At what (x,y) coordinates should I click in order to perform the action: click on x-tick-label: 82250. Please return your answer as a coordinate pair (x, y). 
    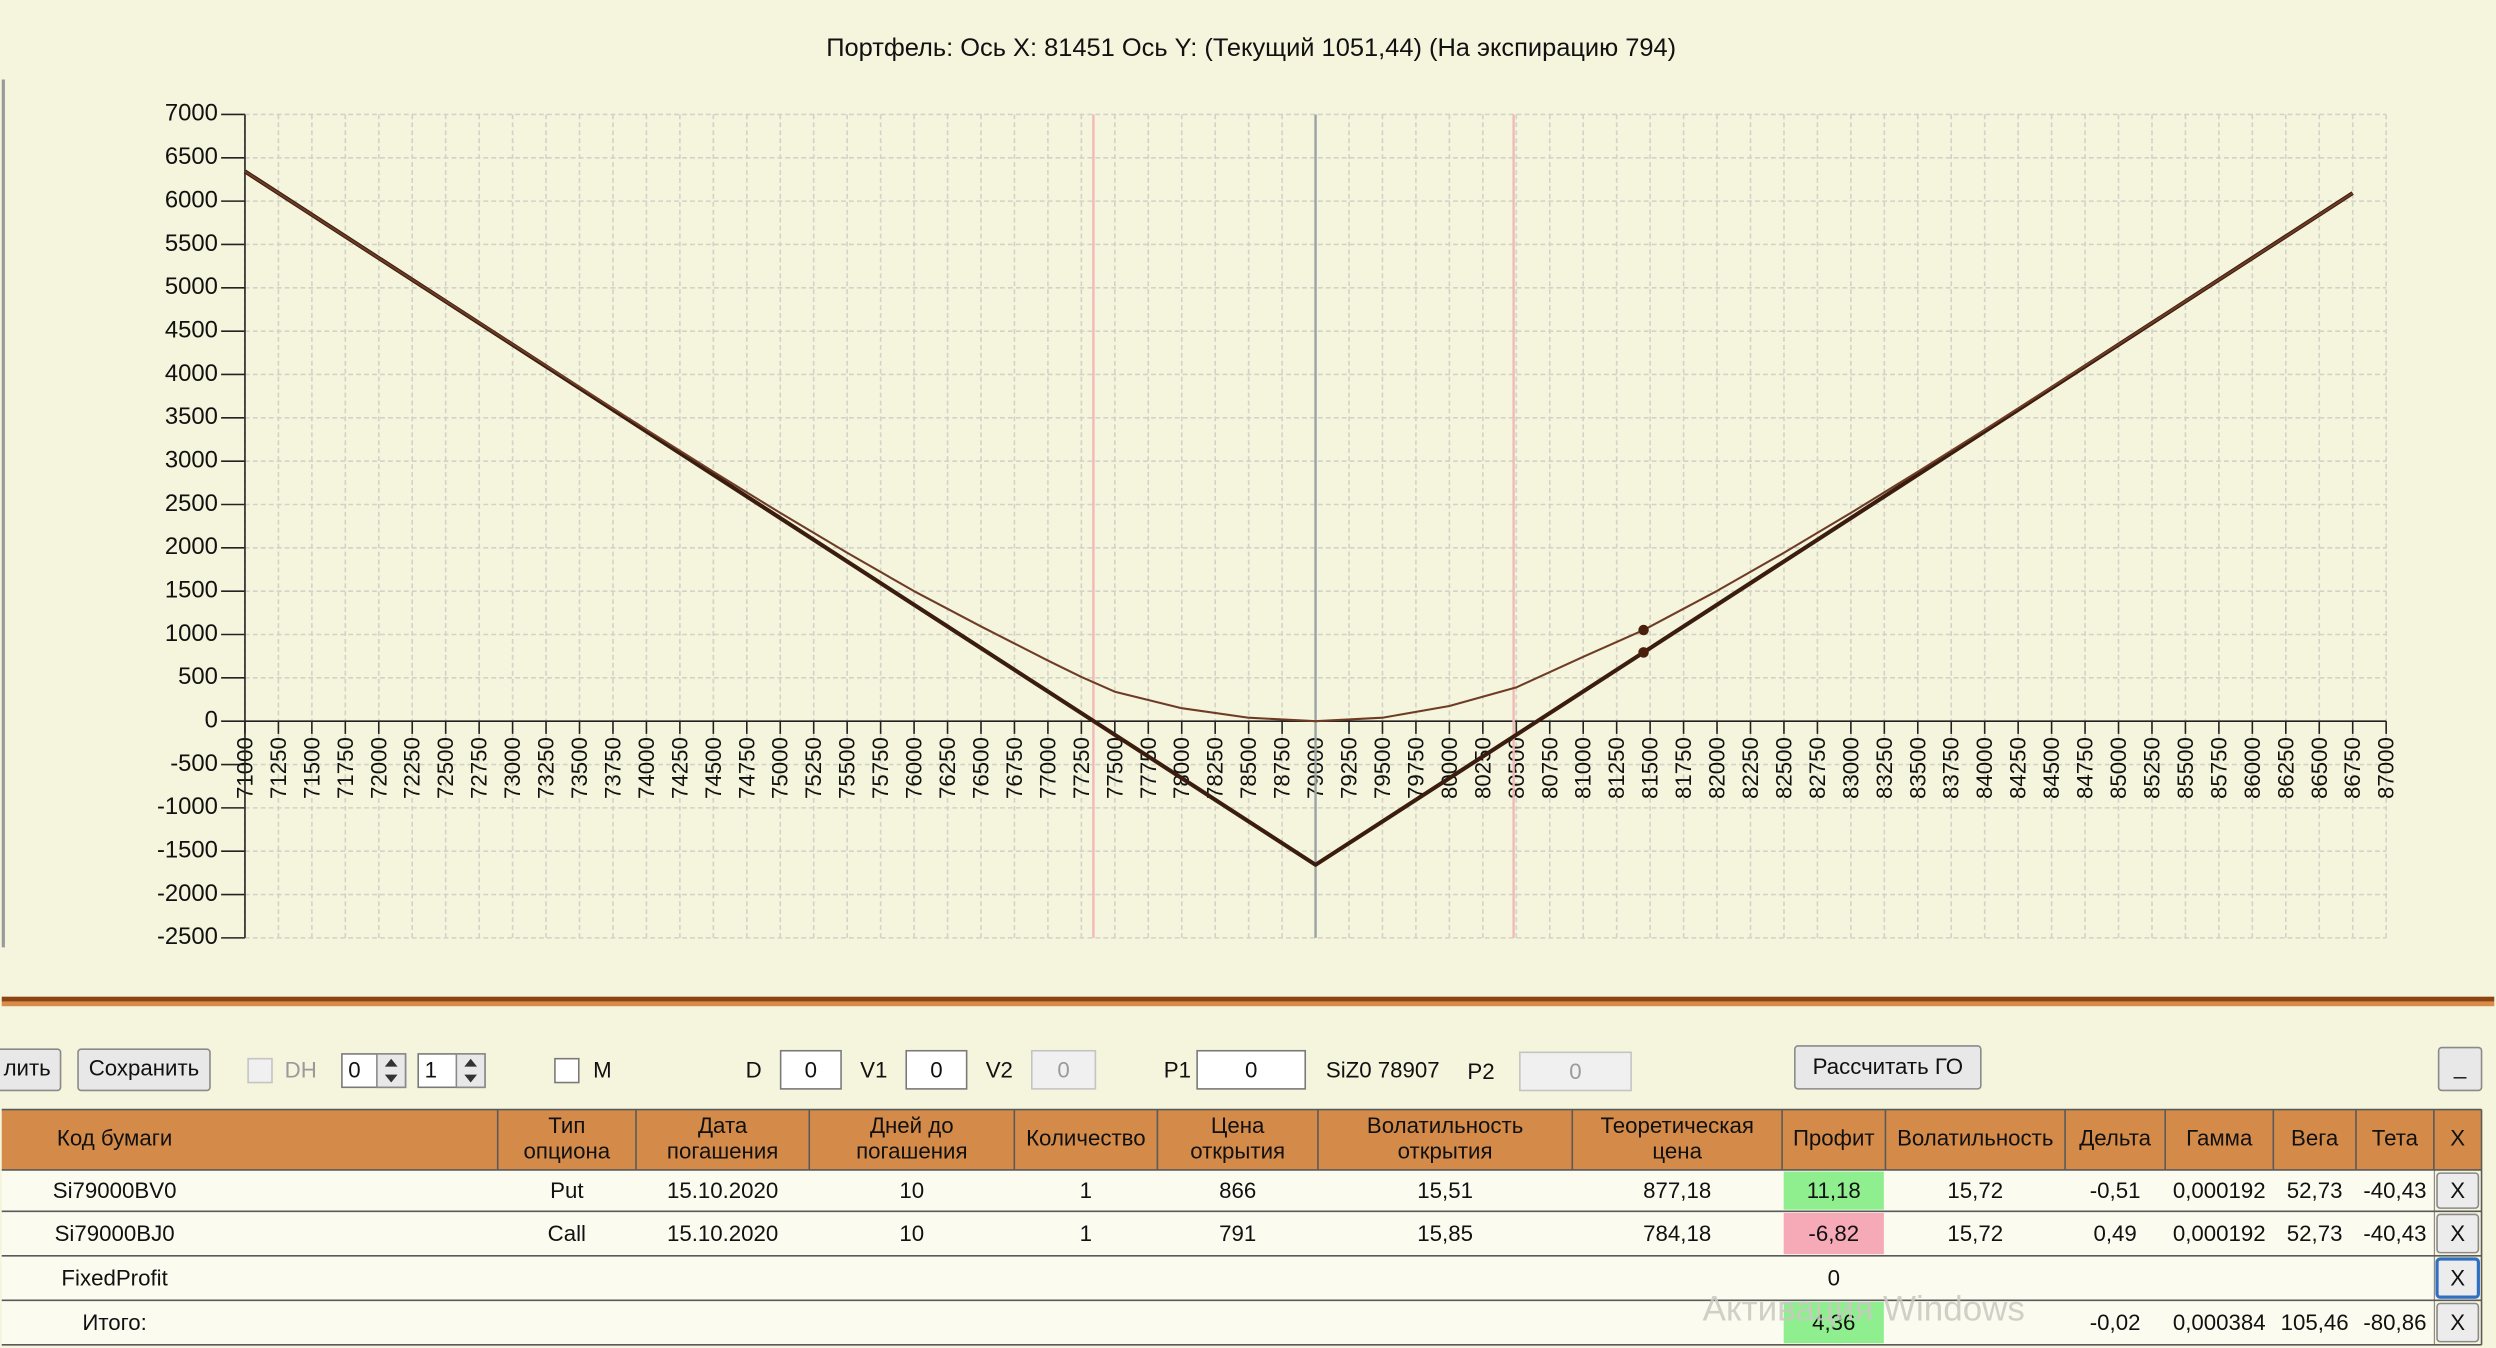
    Looking at the image, I should click on (1750, 768).